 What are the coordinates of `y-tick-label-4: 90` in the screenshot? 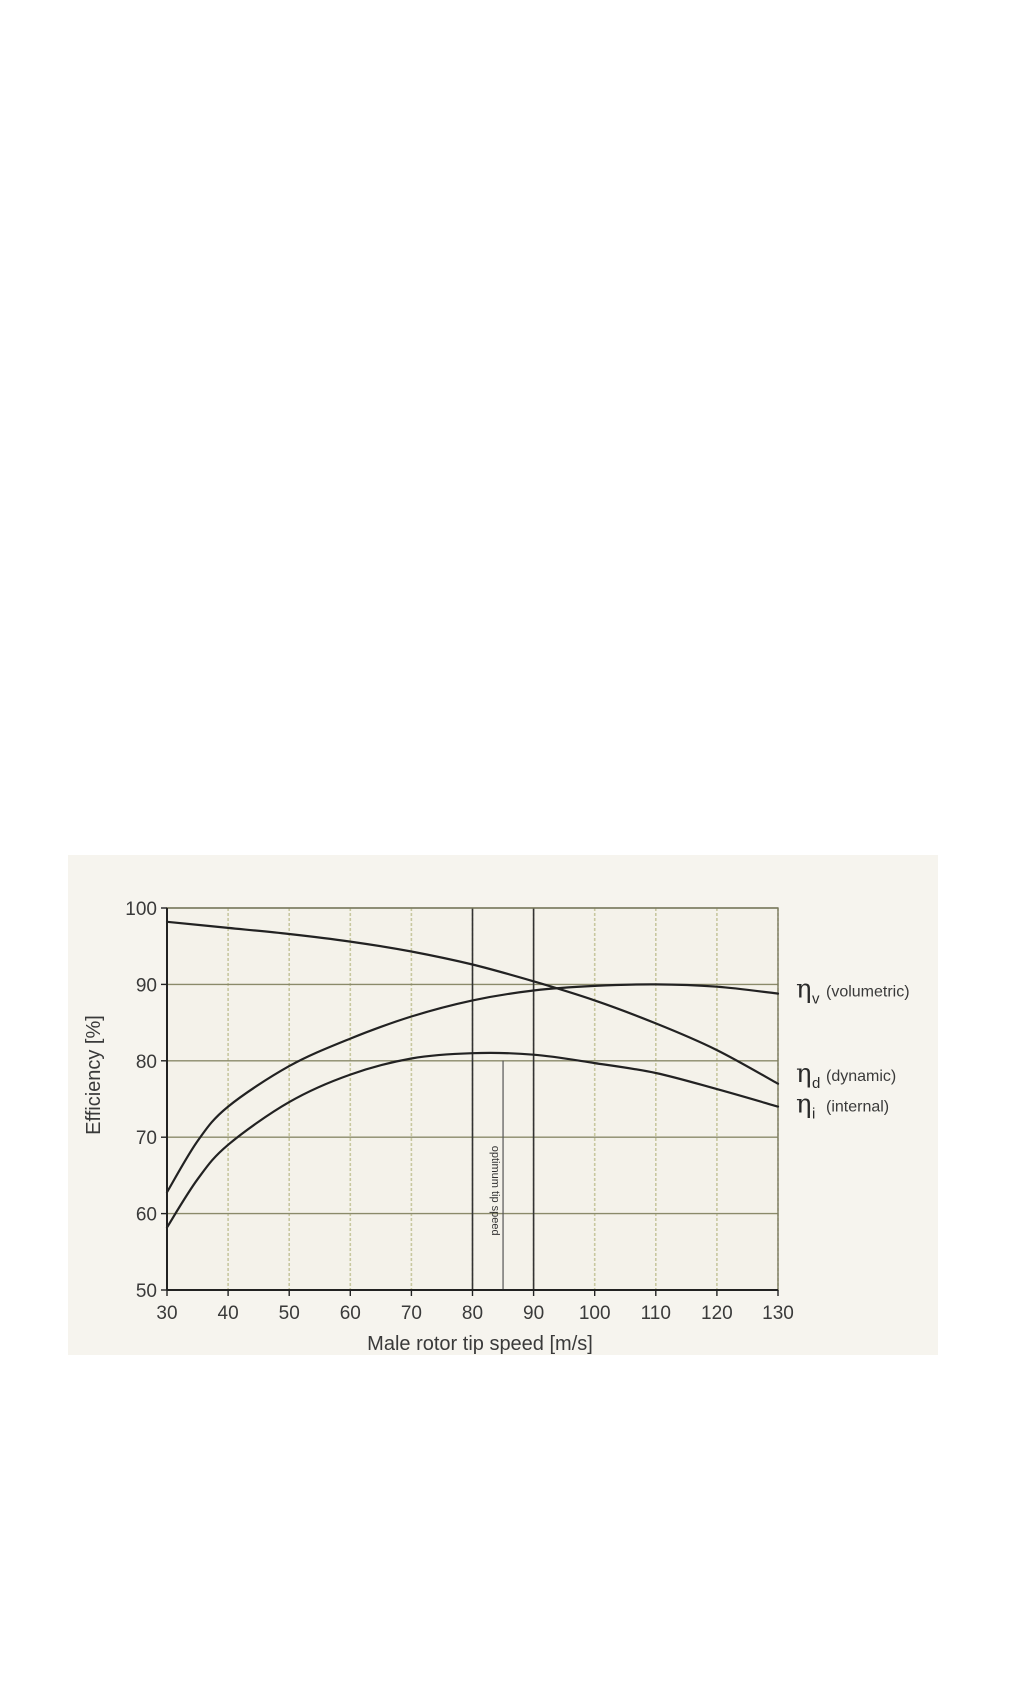 It's located at (146, 985).